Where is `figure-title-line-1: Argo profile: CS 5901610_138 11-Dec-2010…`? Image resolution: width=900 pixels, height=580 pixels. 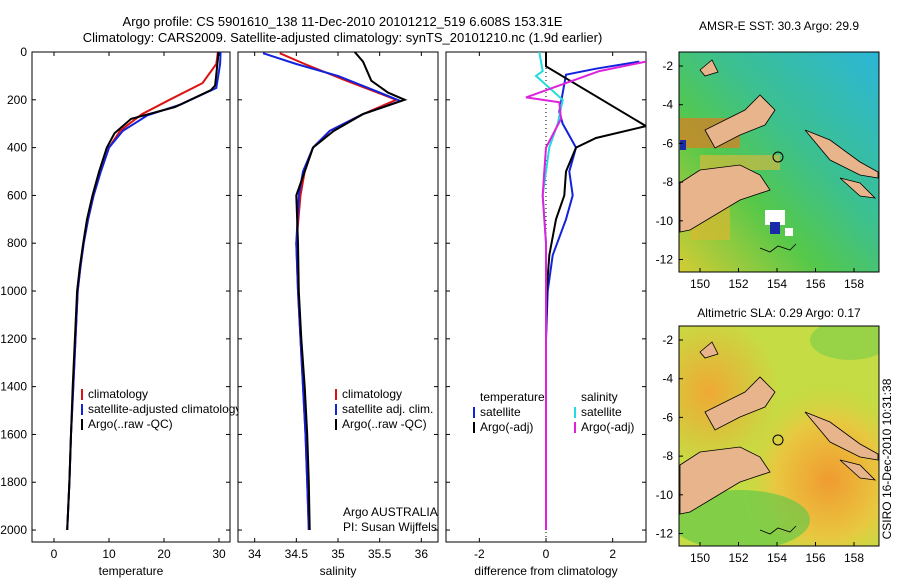
figure-title-line-1: Argo profile: CS 5901610_138 11-Dec-2010… is located at coordinates (342, 21).